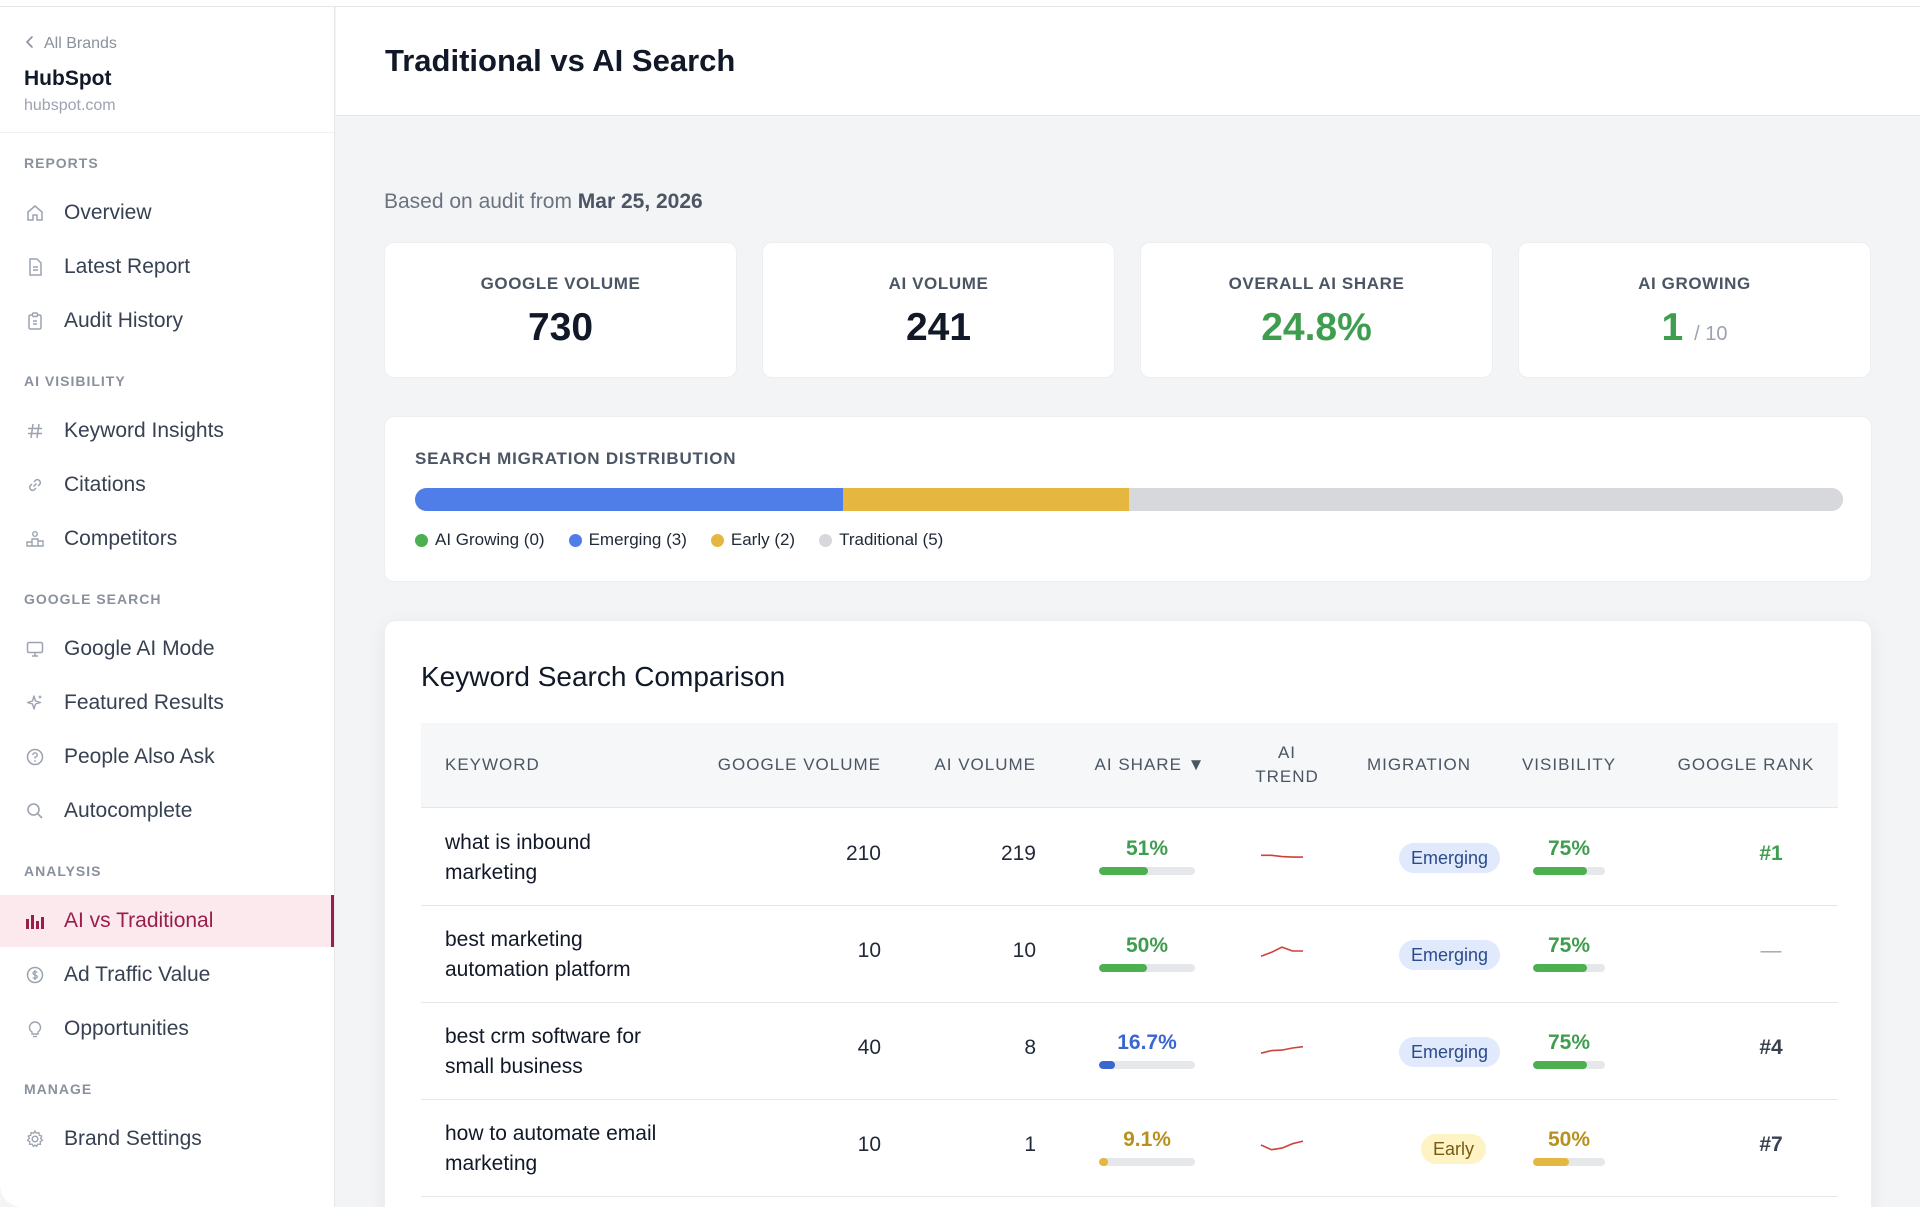  I want to click on google-rank-cell: #7, so click(1771, 1144).